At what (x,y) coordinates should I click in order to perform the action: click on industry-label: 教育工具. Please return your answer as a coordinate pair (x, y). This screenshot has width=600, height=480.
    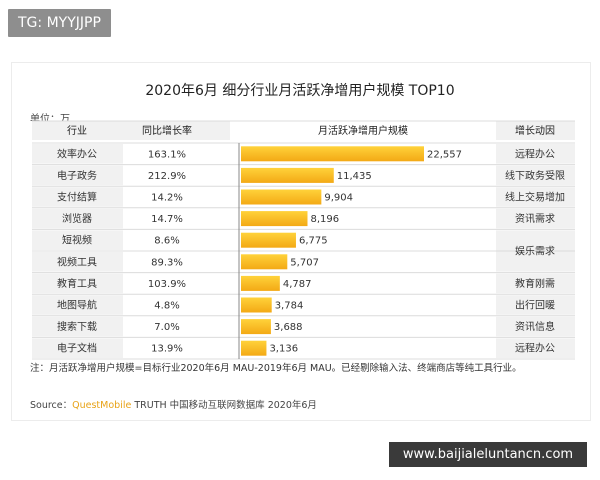
    Looking at the image, I should click on (77, 283).